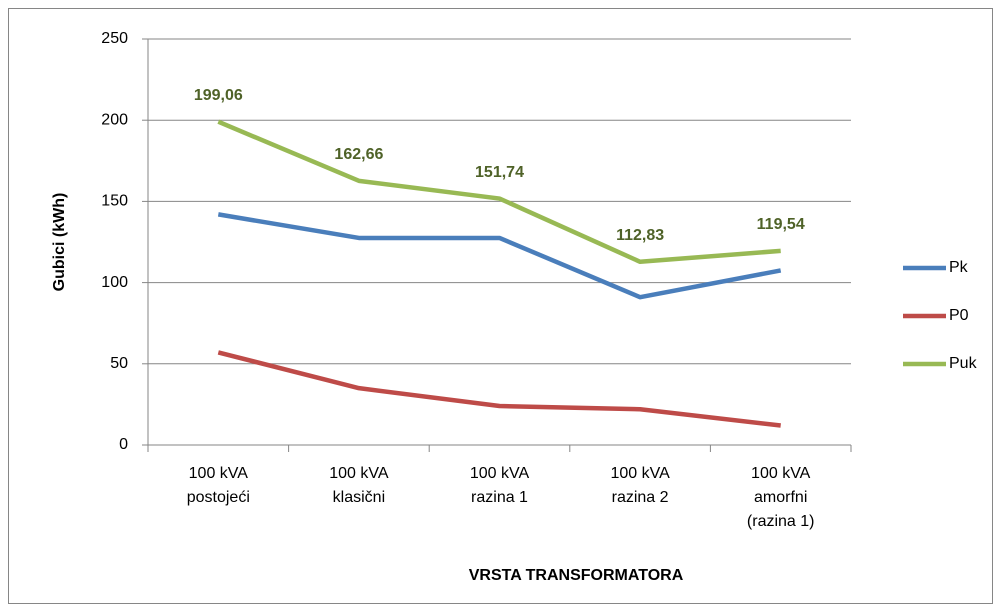  I want to click on y-axis-title: Gubici (kWh), so click(59, 242).